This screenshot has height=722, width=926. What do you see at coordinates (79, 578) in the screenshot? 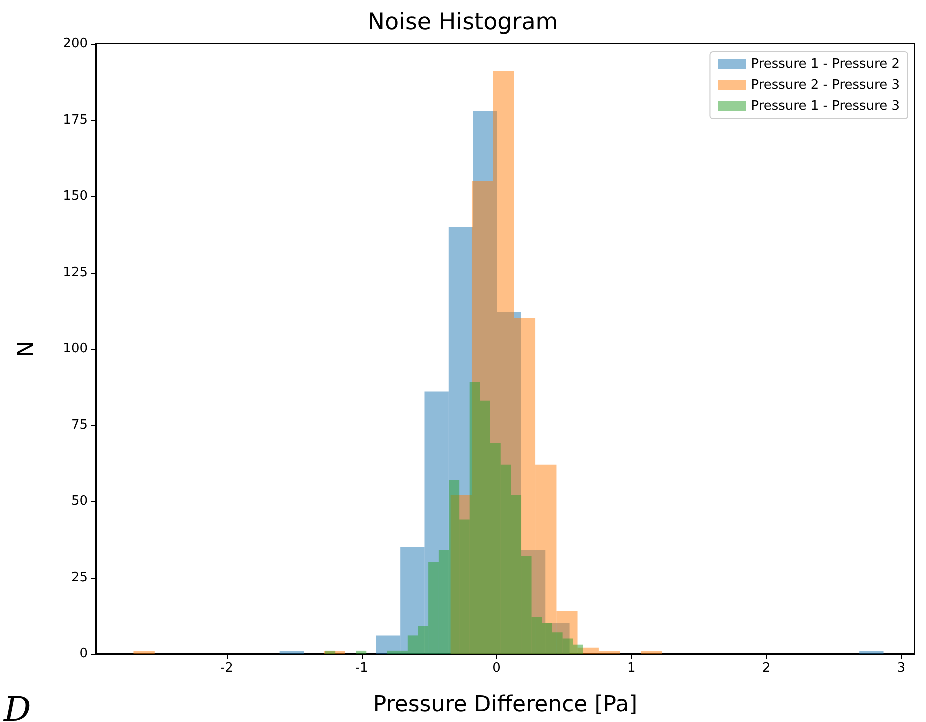
I see `y-tick-label: 25` at bounding box center [79, 578].